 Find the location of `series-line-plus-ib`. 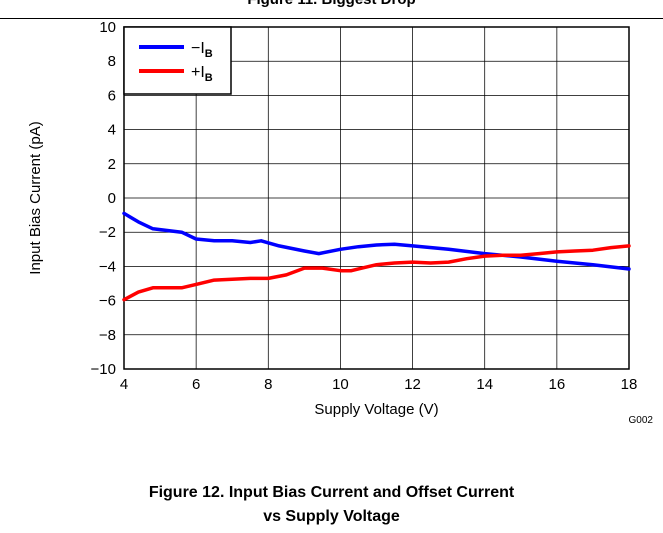

series-line-plus-ib is located at coordinates (376, 273).